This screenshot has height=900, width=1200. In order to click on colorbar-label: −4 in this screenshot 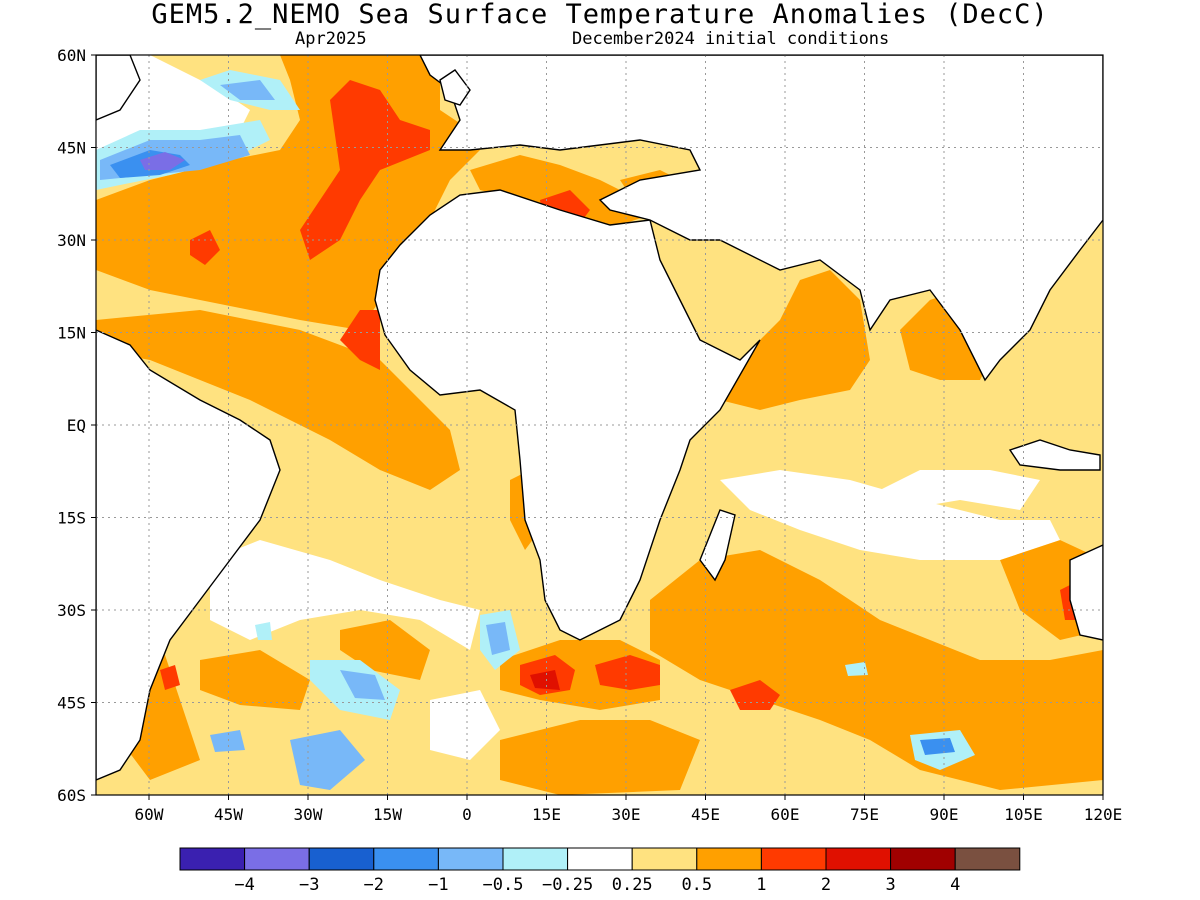, I will do `click(244, 885)`.